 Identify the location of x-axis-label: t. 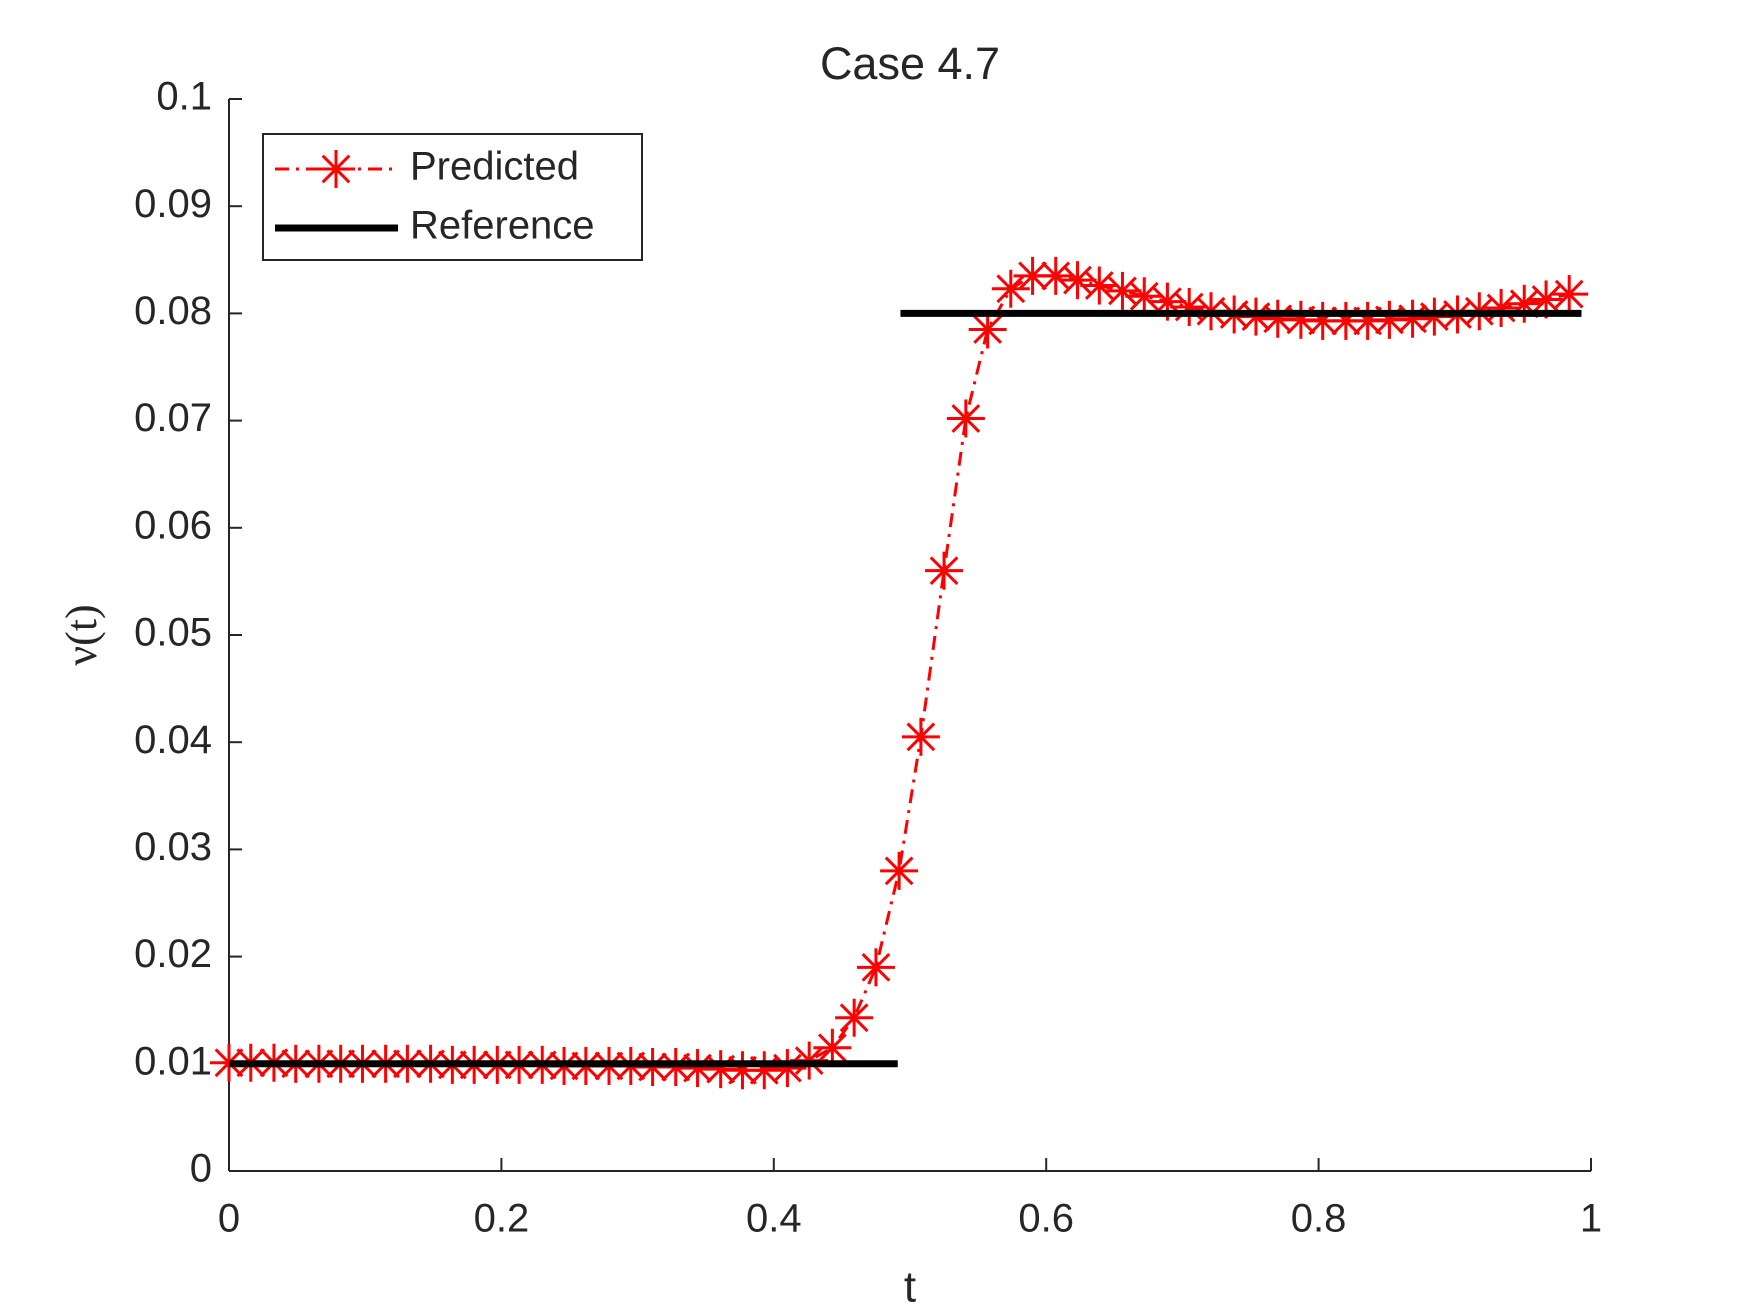
(910, 1287).